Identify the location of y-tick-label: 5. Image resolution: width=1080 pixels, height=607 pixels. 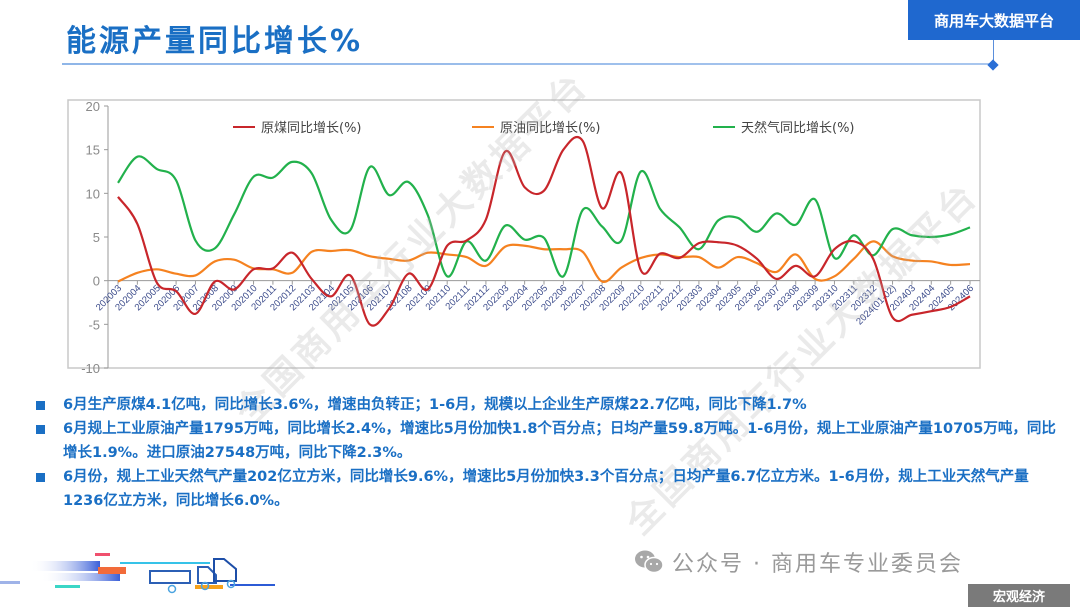
(96, 237).